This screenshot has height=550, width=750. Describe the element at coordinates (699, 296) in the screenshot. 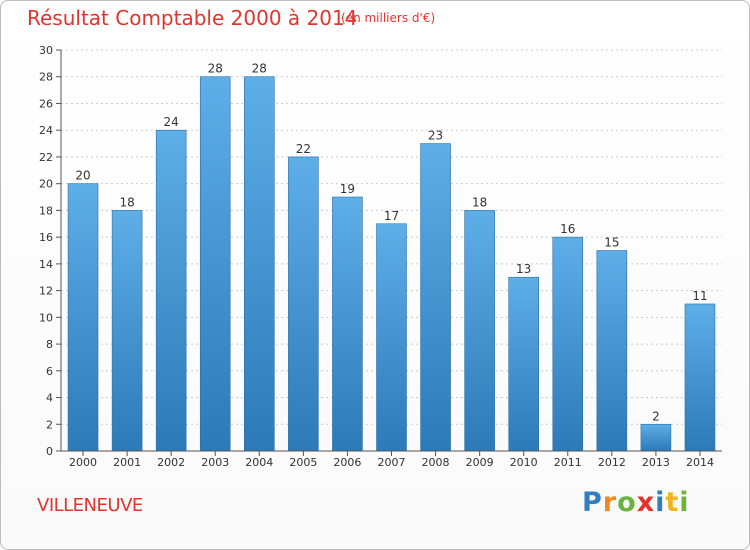

I see `data-label: 11` at that location.